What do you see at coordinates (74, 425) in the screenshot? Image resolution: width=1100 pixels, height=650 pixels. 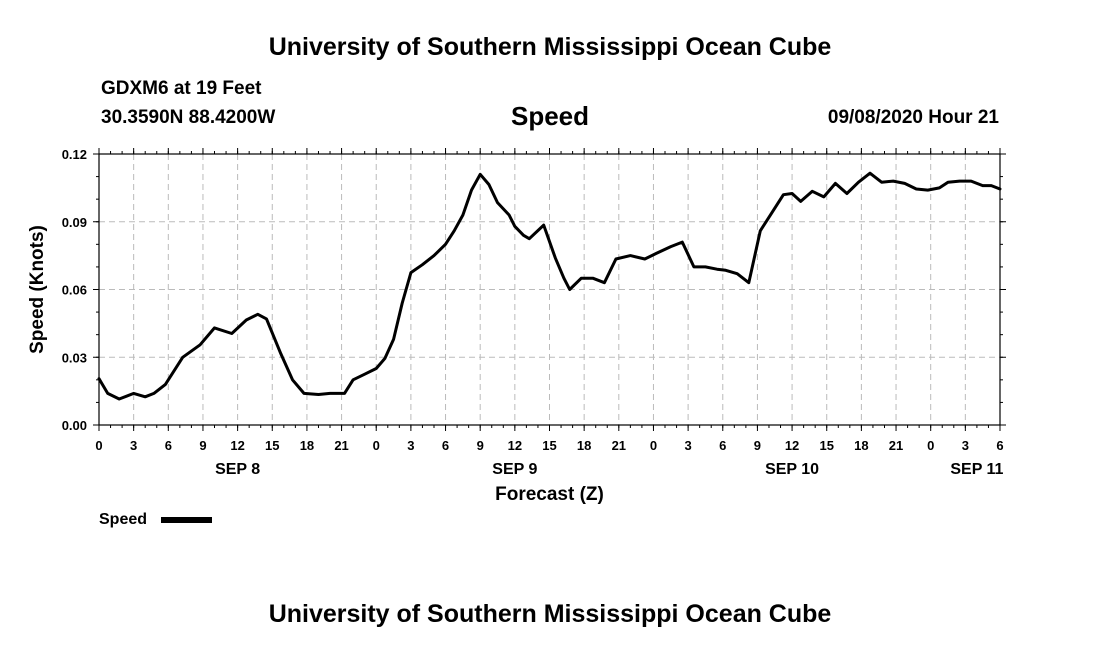 I see `y-tick-label: 0.00` at bounding box center [74, 425].